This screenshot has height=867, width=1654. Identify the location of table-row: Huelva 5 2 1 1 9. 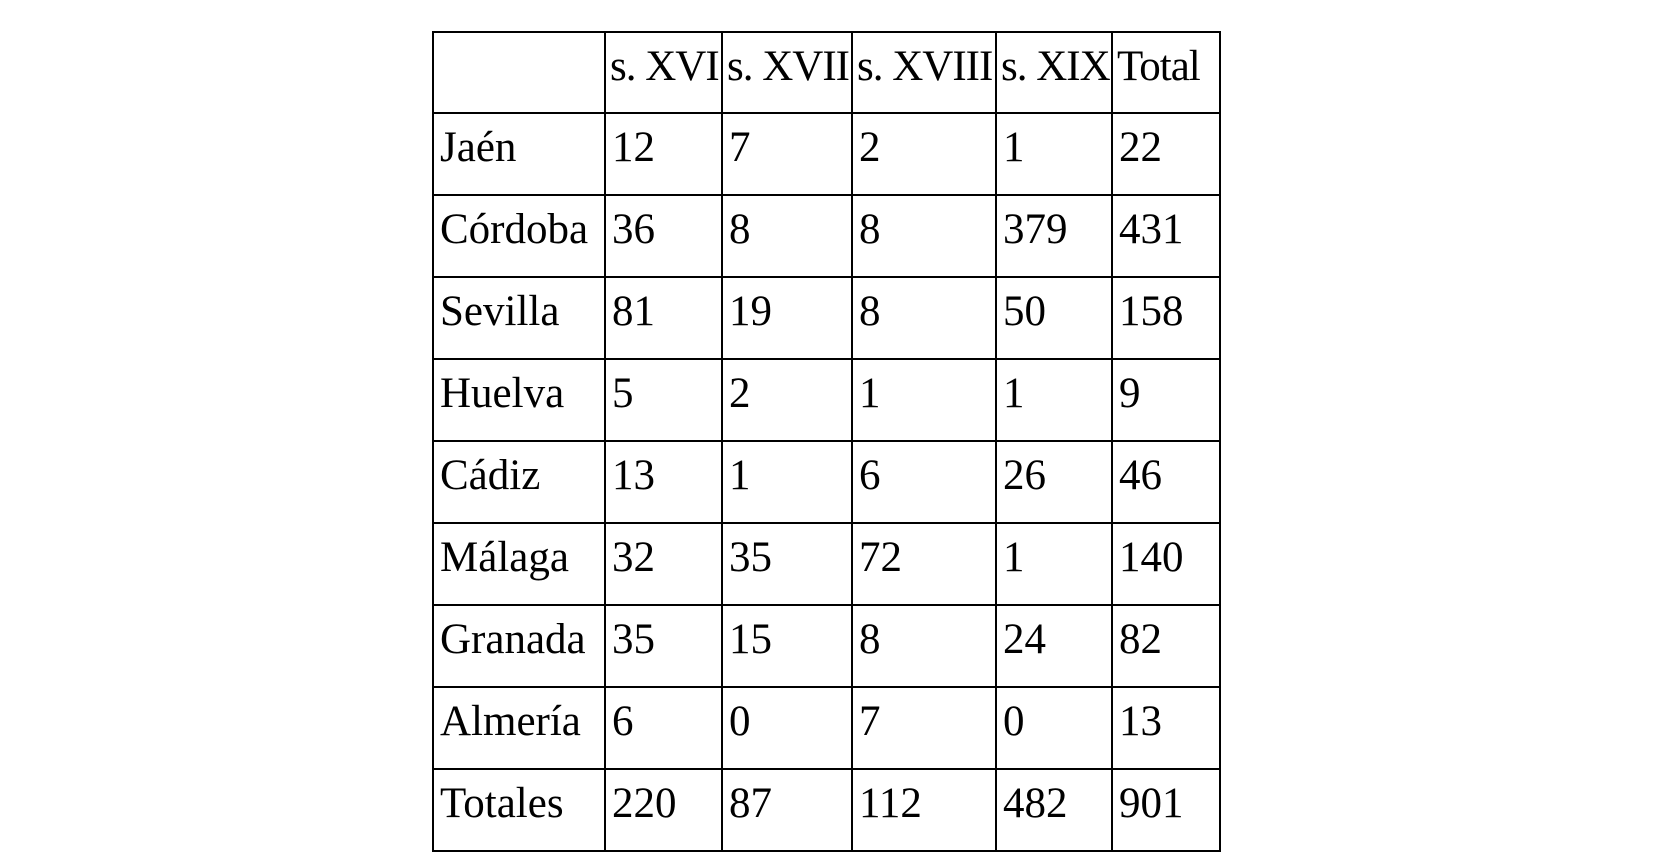
(826, 400).